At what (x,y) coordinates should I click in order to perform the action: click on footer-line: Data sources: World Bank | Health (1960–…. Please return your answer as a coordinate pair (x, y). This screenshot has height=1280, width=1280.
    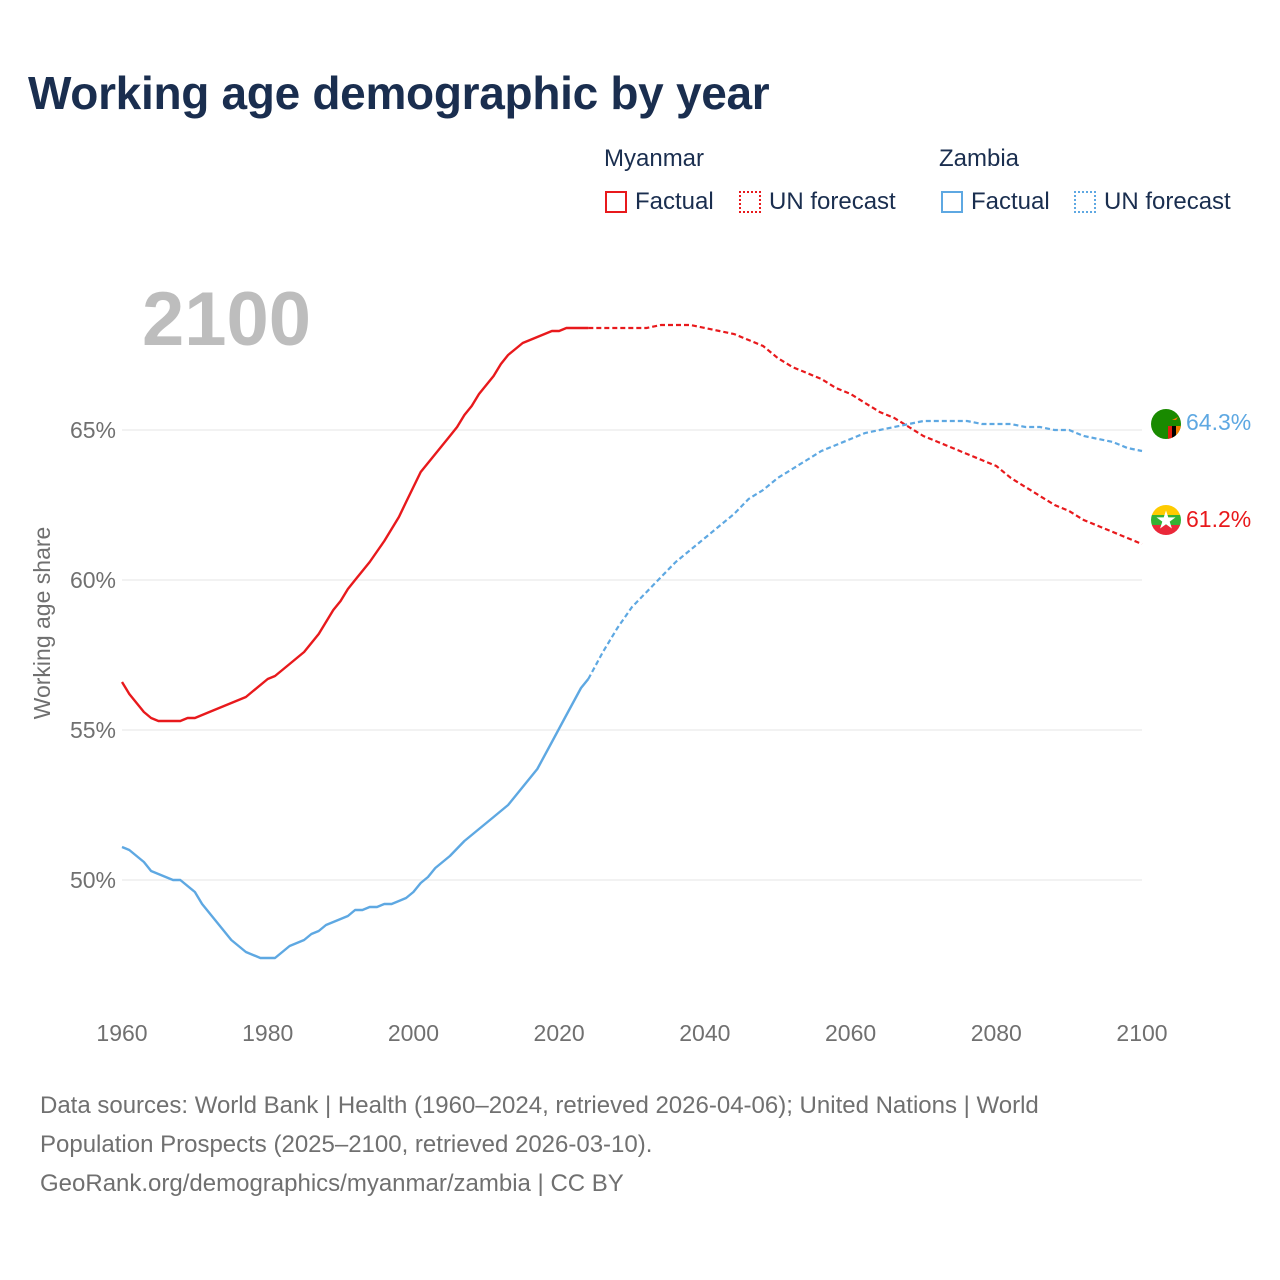
    Looking at the image, I should click on (539, 1105).